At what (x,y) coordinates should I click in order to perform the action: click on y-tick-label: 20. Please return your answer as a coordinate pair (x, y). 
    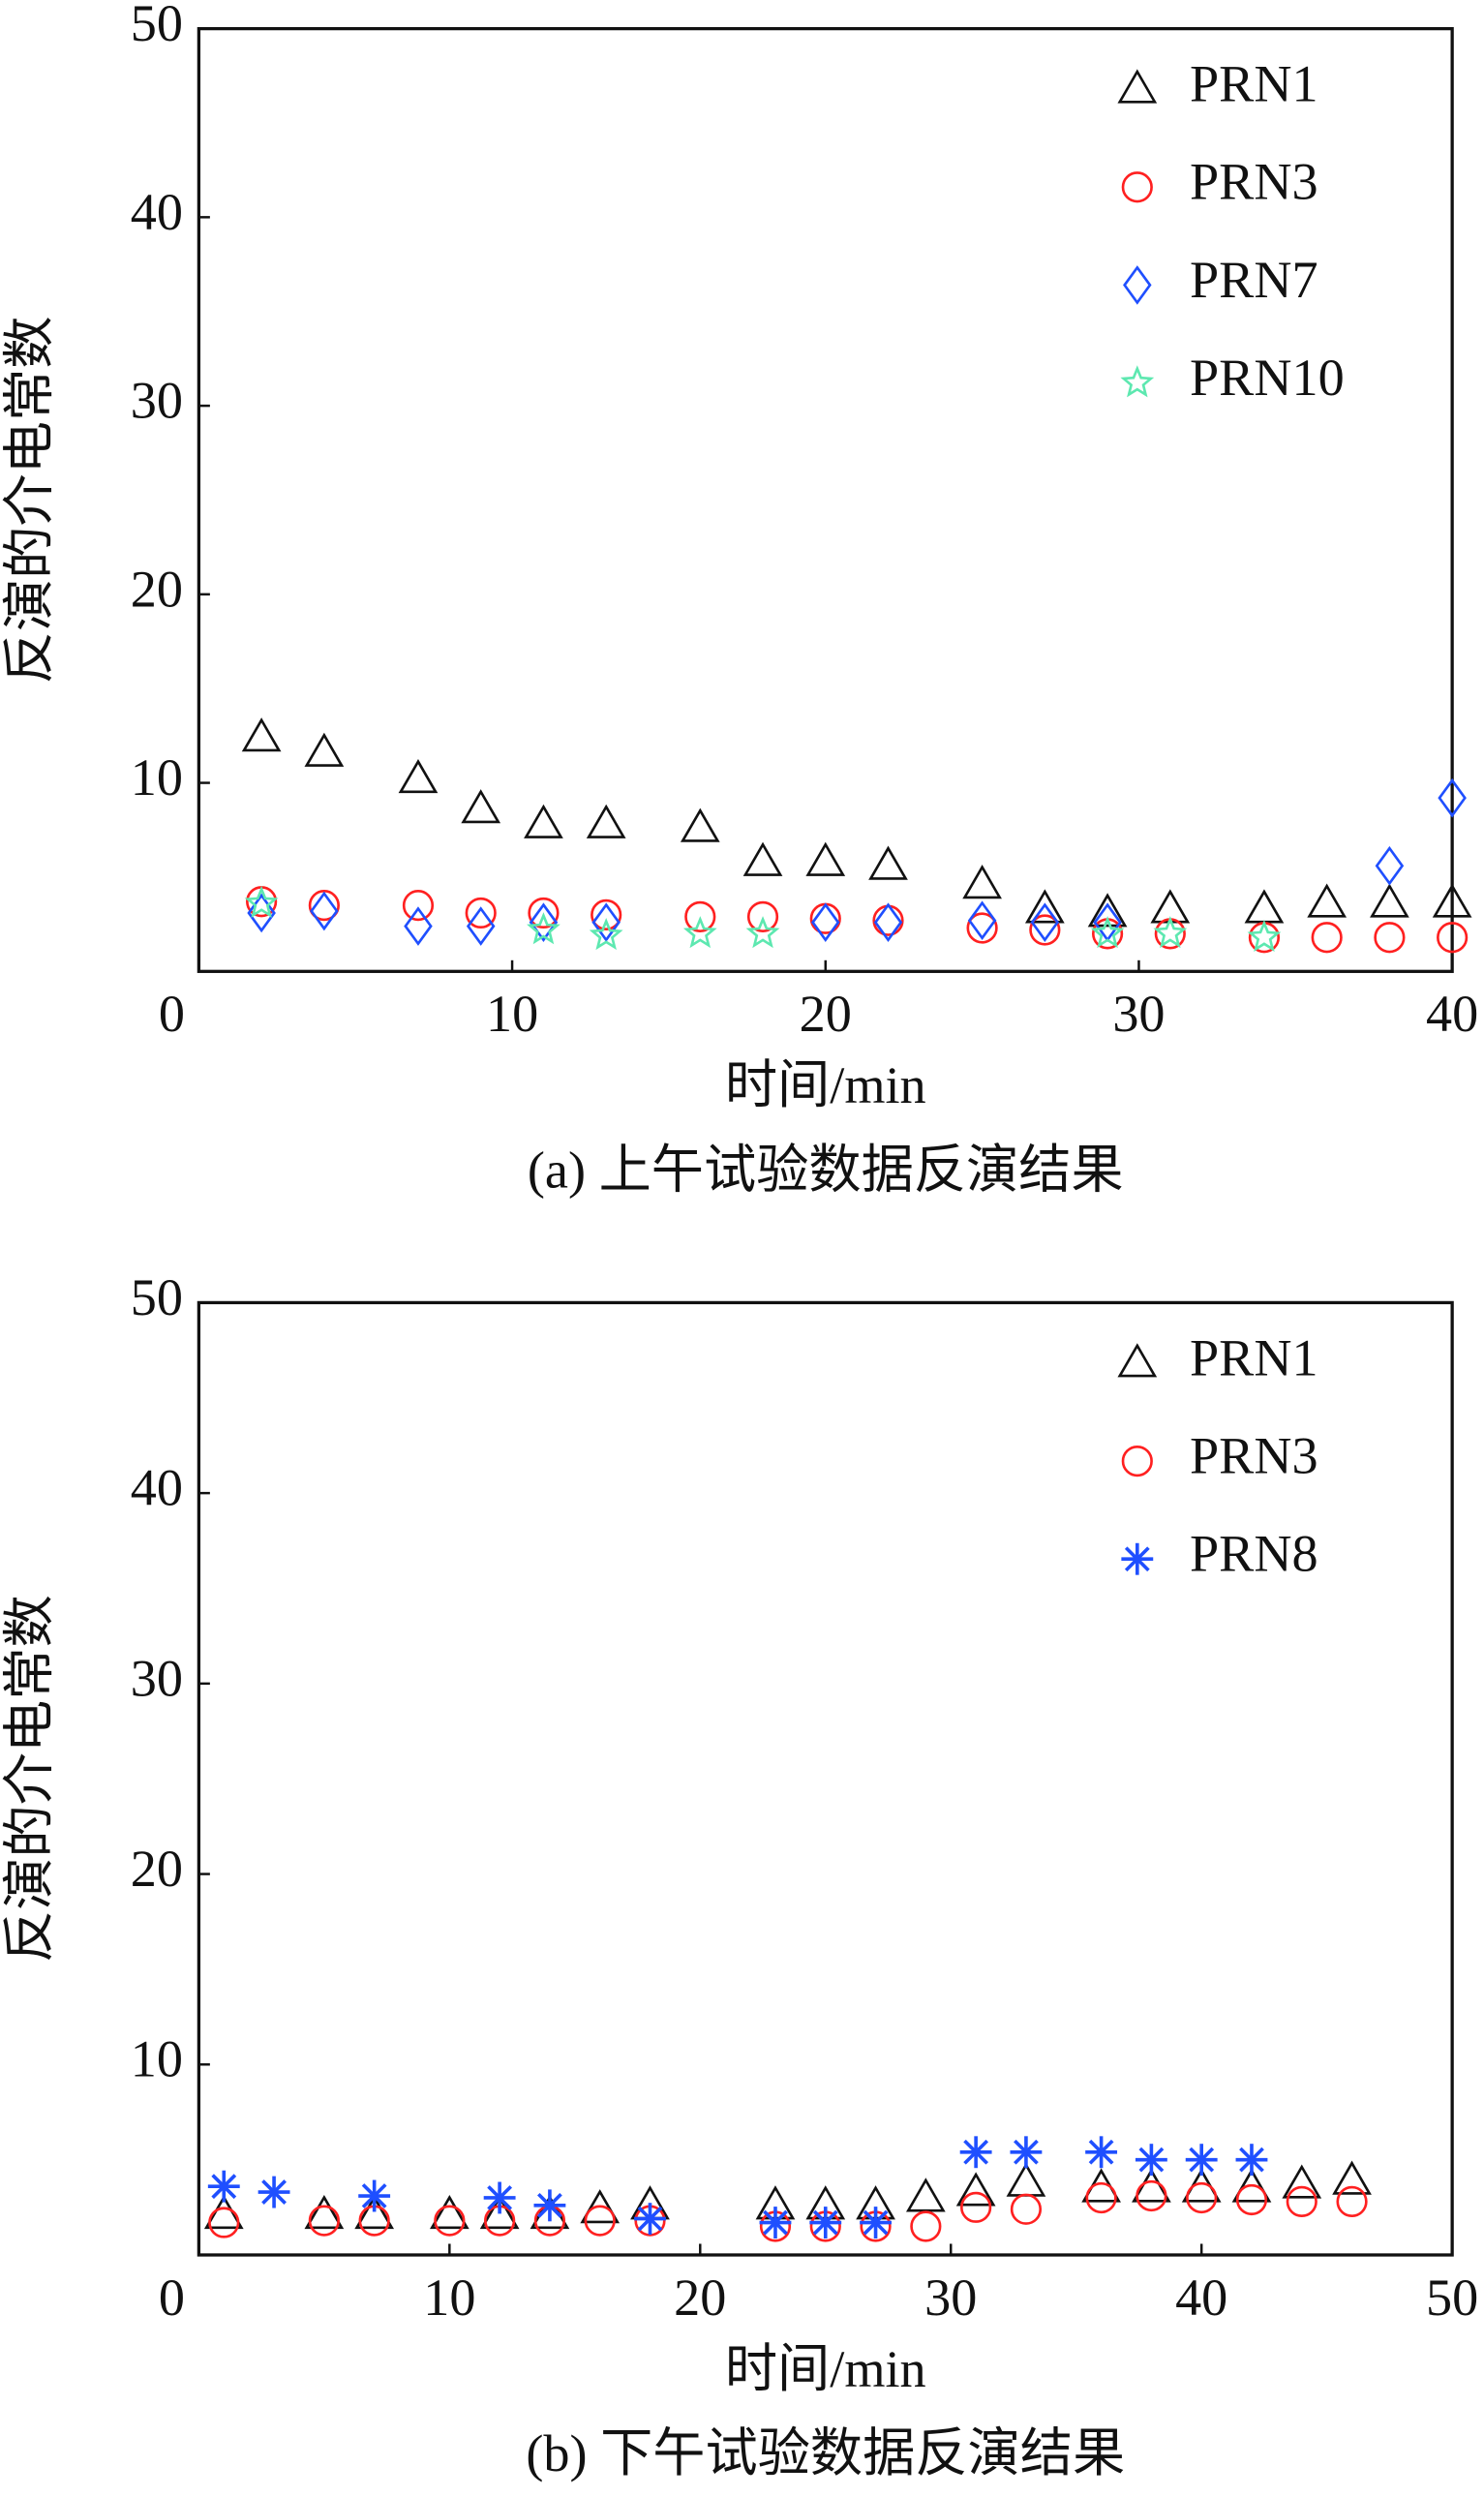
    Looking at the image, I should click on (157, 589).